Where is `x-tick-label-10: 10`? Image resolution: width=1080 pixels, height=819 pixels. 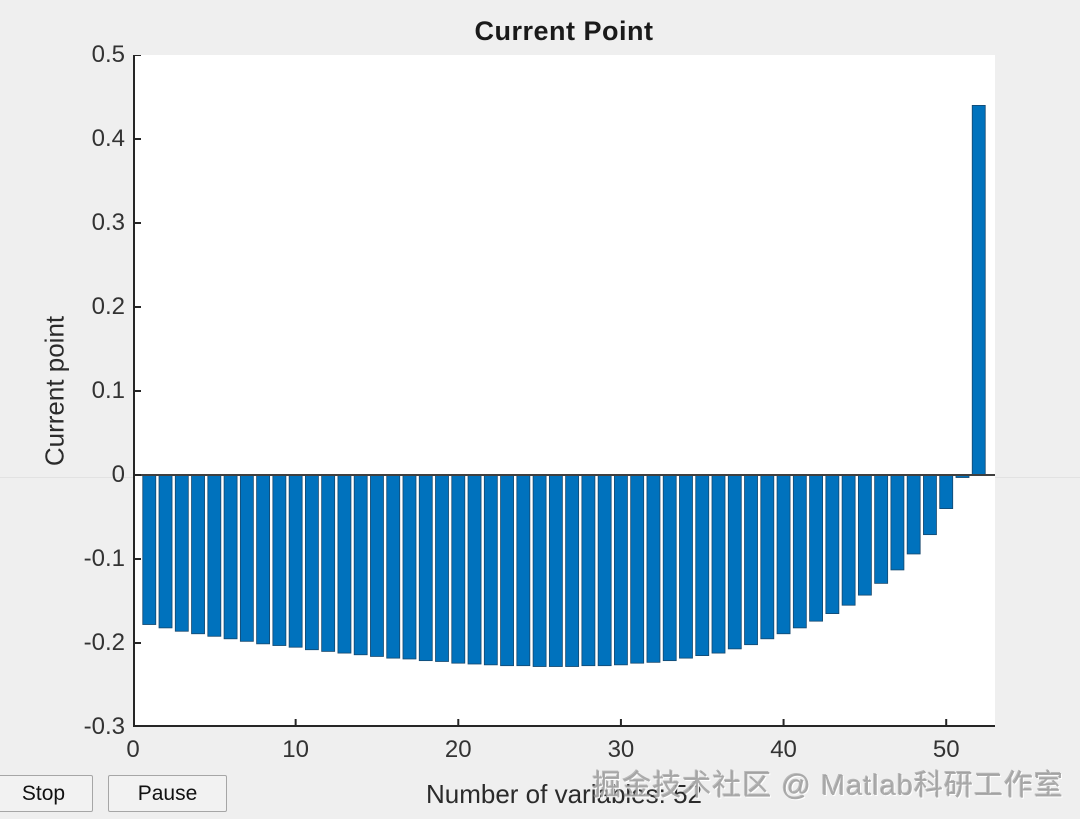 x-tick-label-10: 10 is located at coordinates (295, 749).